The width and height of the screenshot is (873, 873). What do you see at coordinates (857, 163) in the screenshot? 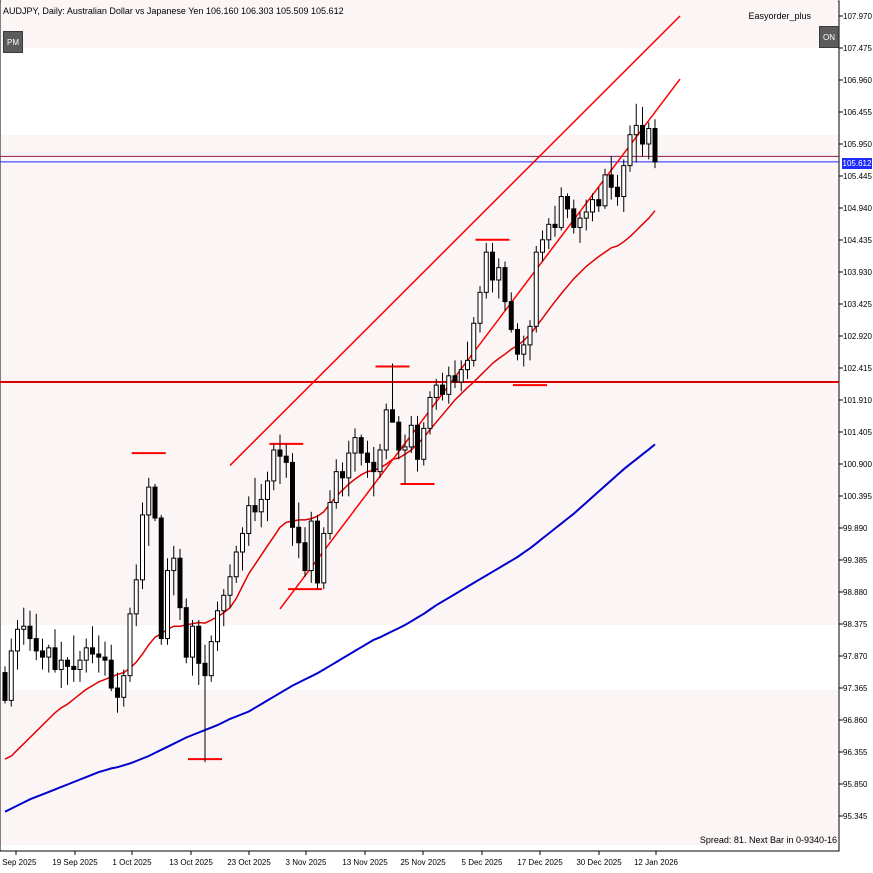
I see `current-price-tag: 105.612` at bounding box center [857, 163].